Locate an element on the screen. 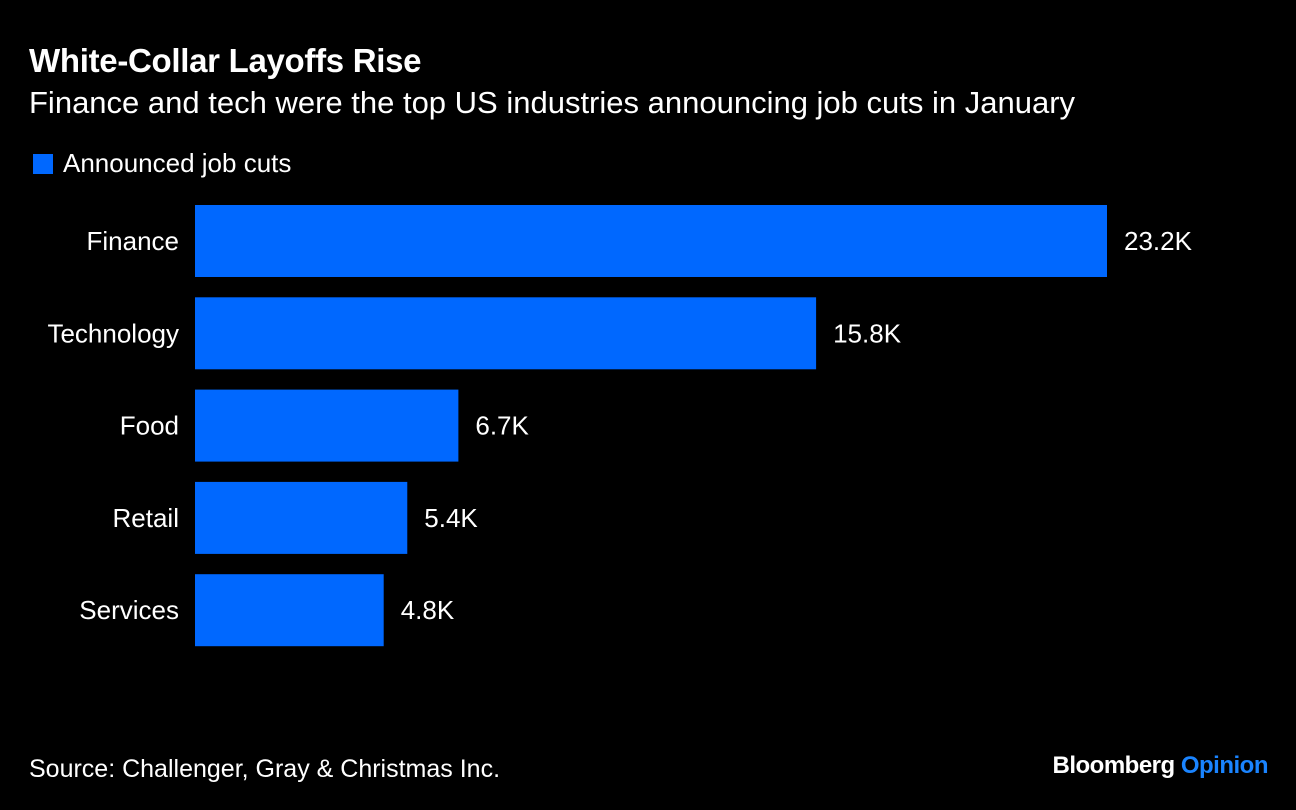 The image size is (1296, 810). legend-swatch is located at coordinates (43, 163).